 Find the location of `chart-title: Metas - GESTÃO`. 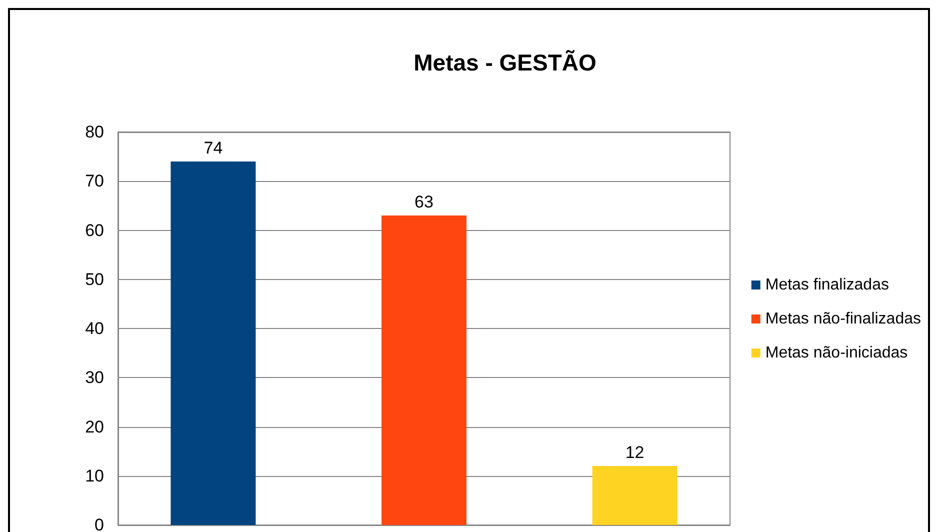

chart-title: Metas - GESTÃO is located at coordinates (505, 63).